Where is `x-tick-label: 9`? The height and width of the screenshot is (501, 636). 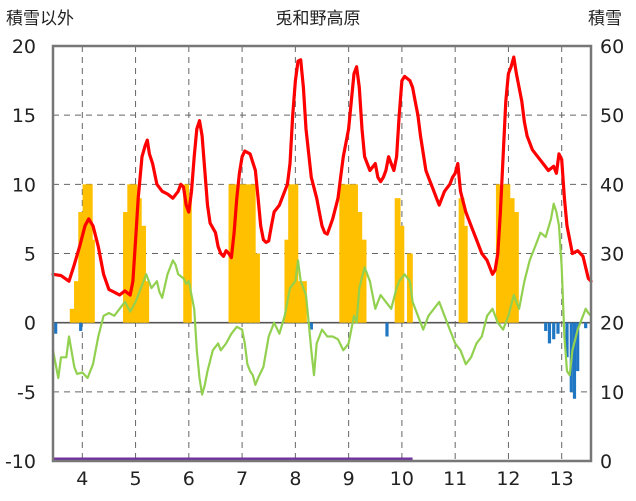 x-tick-label: 9 is located at coordinates (349, 479).